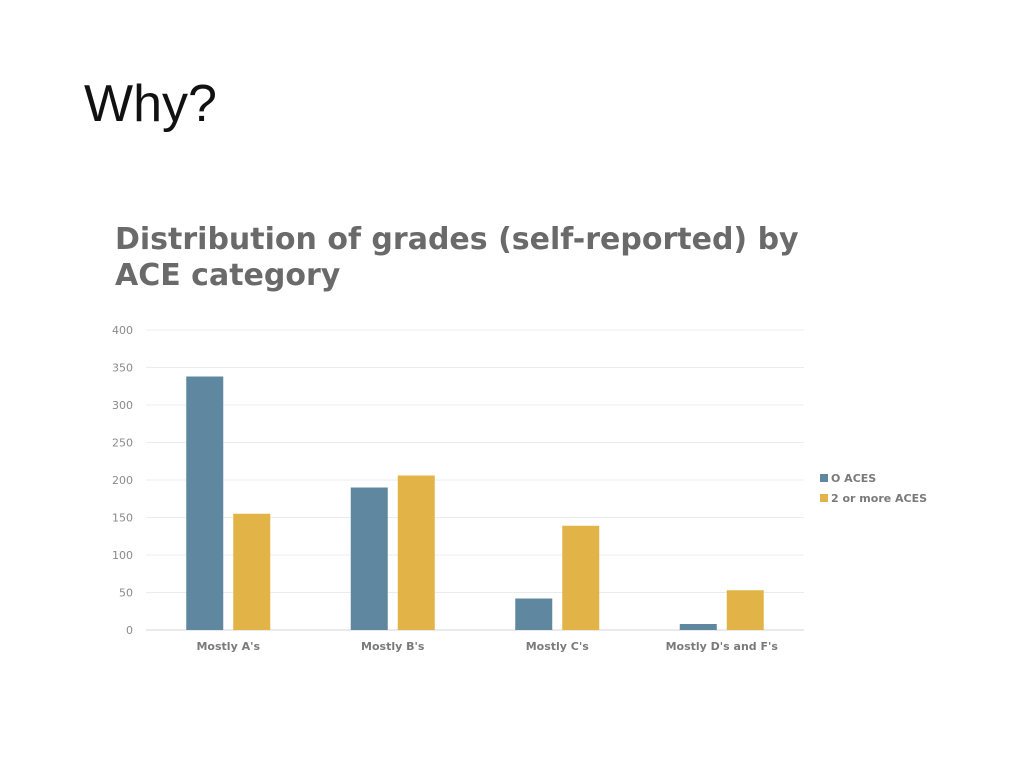 The height and width of the screenshot is (768, 1024). Describe the element at coordinates (129, 630) in the screenshot. I see `y-tick-label: 0` at that location.